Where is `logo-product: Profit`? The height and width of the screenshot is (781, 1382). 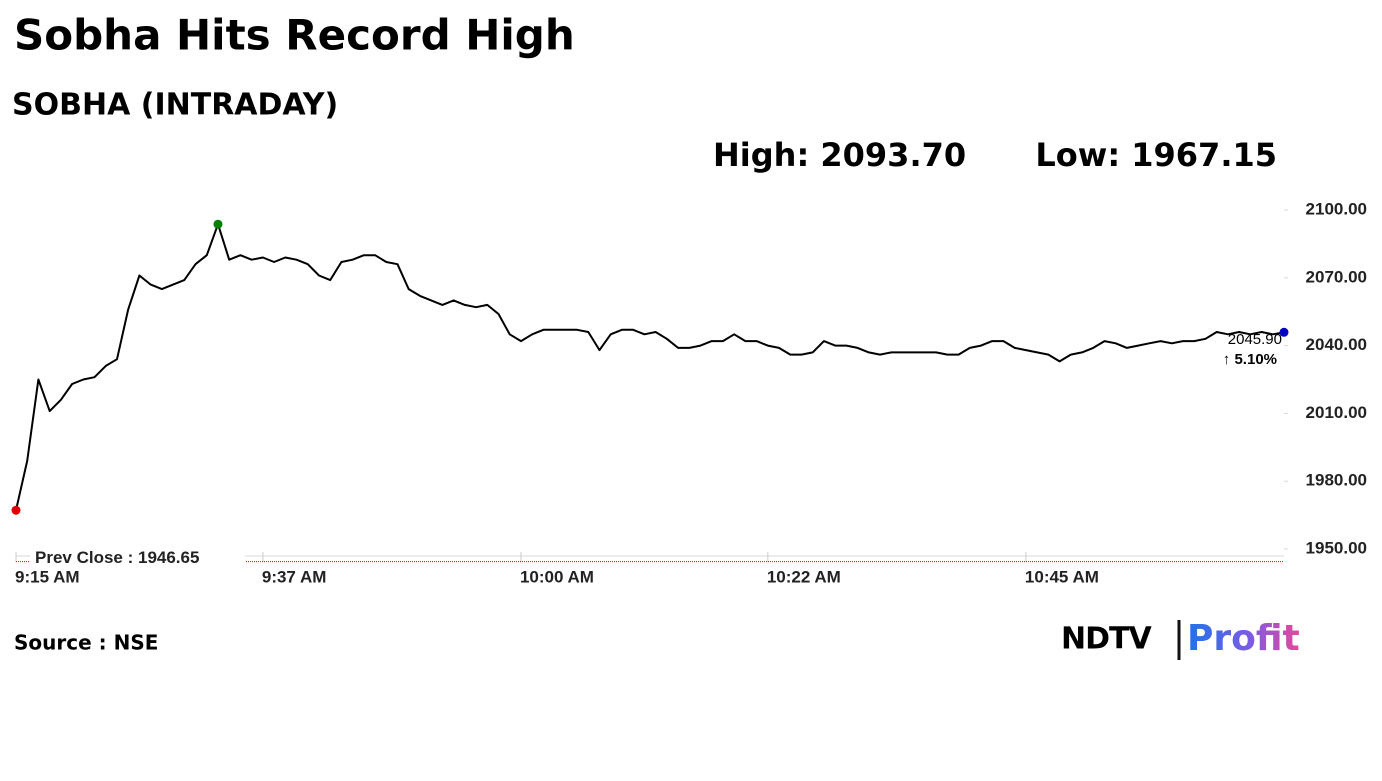 logo-product: Profit is located at coordinates (1243, 638).